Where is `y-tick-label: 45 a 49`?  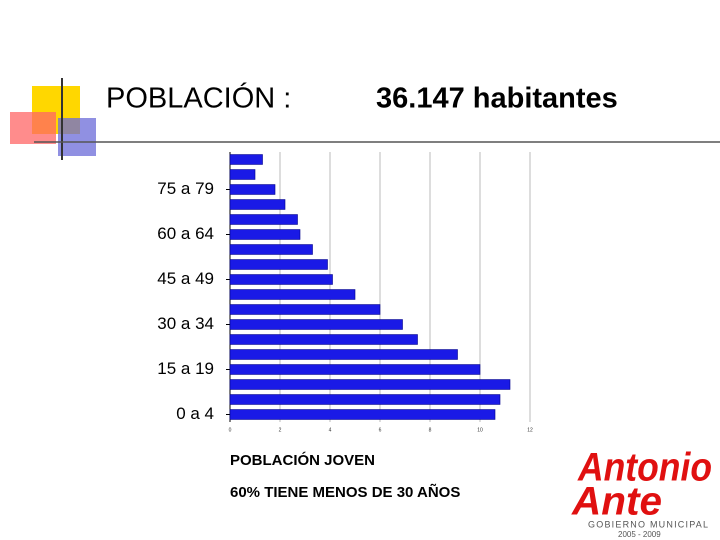
y-tick-label: 45 a 49 is located at coordinates (185, 278).